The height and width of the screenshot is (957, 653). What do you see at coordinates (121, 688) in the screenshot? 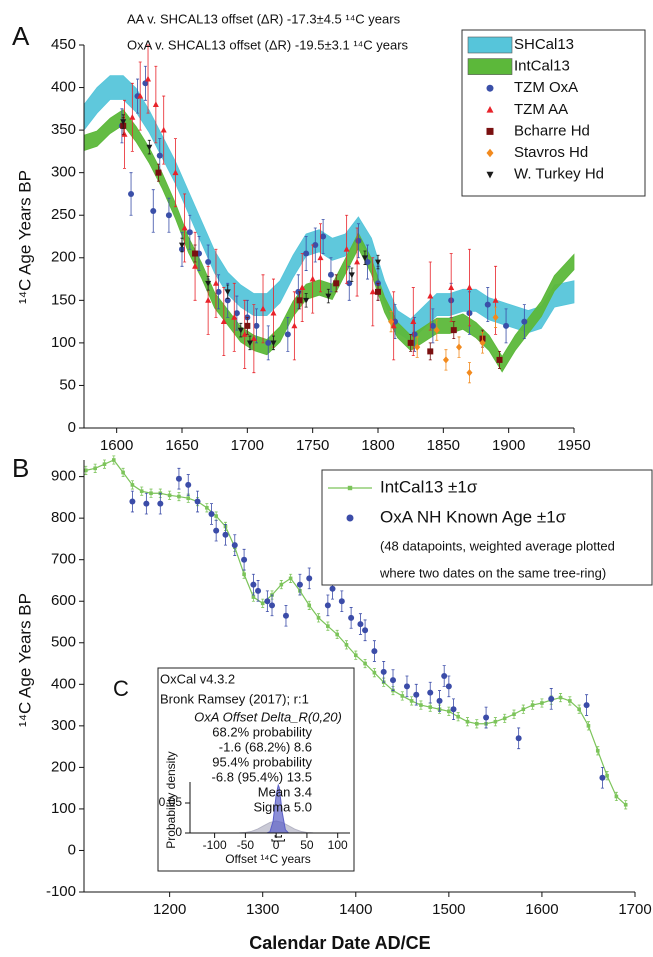
I see `panel-label: C` at bounding box center [121, 688].